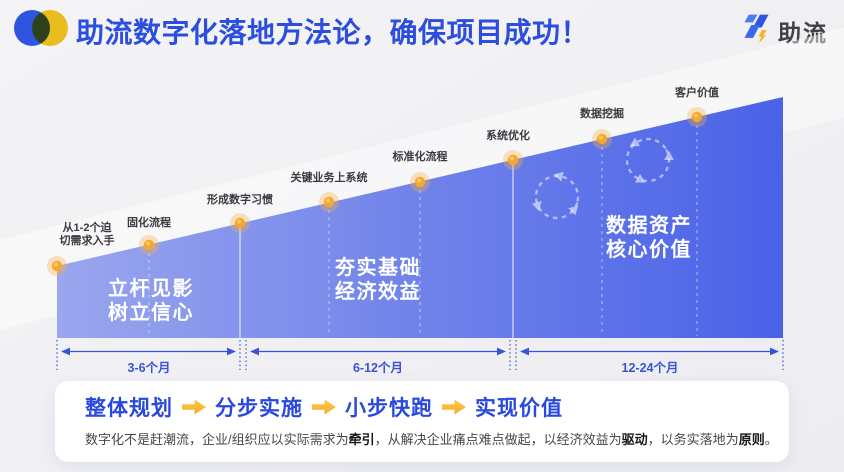 The image size is (844, 472). What do you see at coordinates (378, 280) in the screenshot?
I see `stage-title: 夯实基础 经济效益` at bounding box center [378, 280].